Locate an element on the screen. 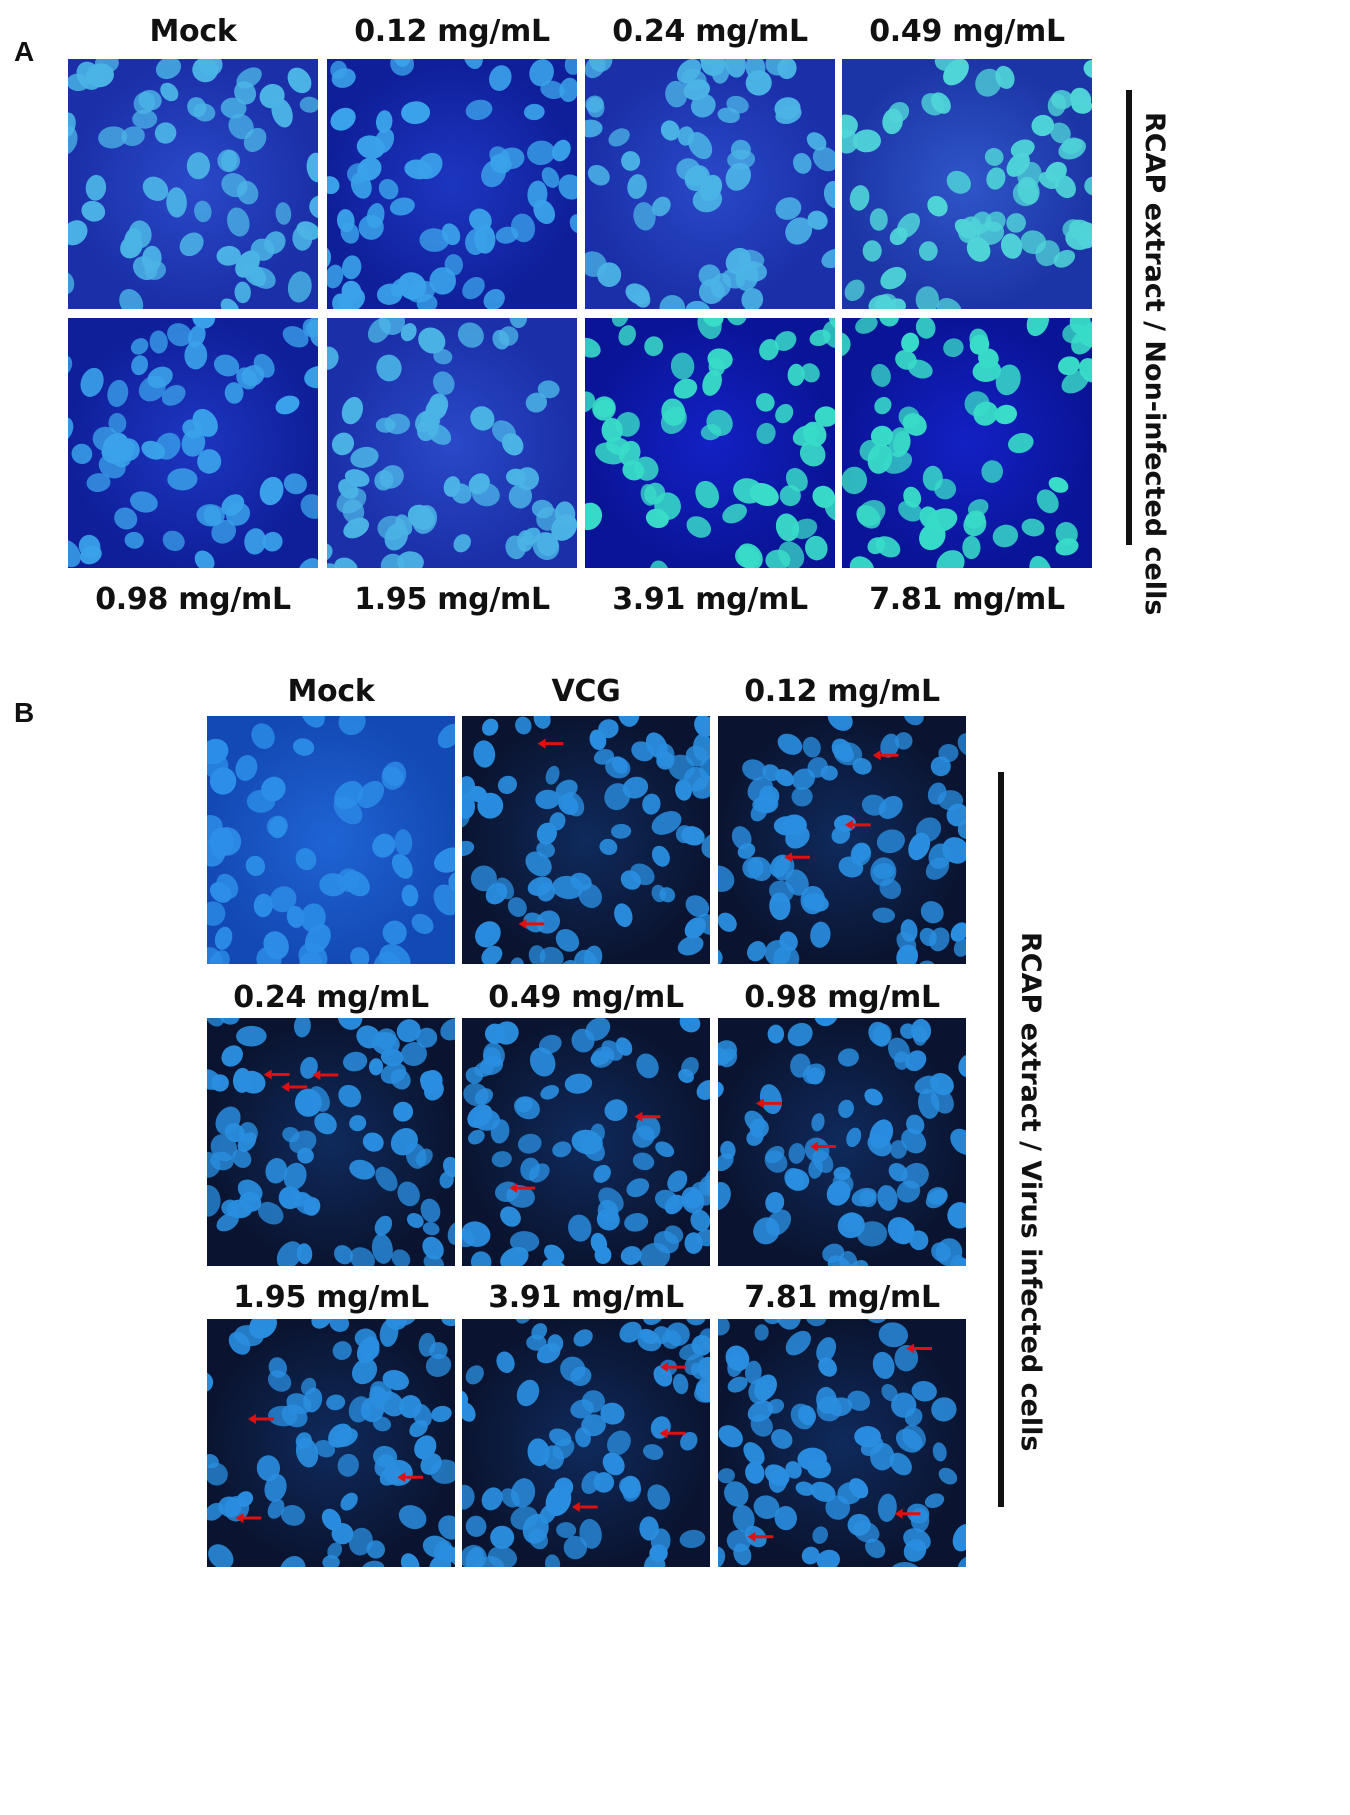 The image size is (1350, 1815). micrograph-b-mock is located at coordinates (331, 840).